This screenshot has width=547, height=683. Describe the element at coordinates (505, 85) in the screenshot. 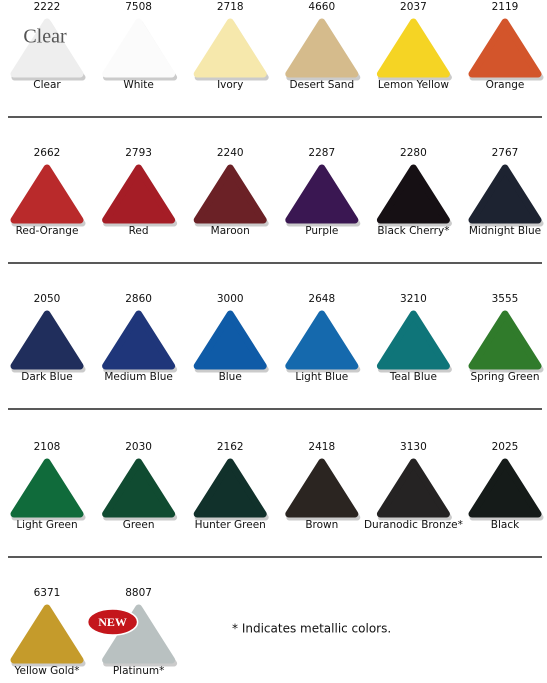

I see `color-name: Orange` at that location.